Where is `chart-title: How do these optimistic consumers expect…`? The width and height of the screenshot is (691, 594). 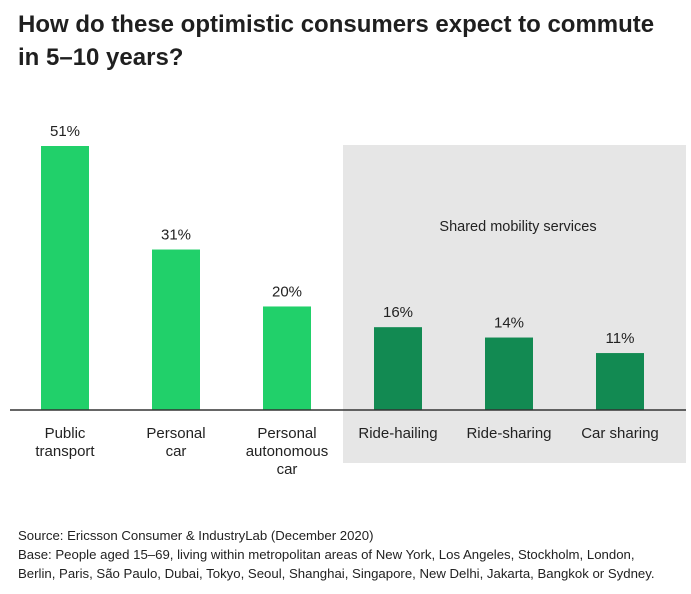
chart-title: How do these optimistic consumers expect… is located at coordinates (336, 41).